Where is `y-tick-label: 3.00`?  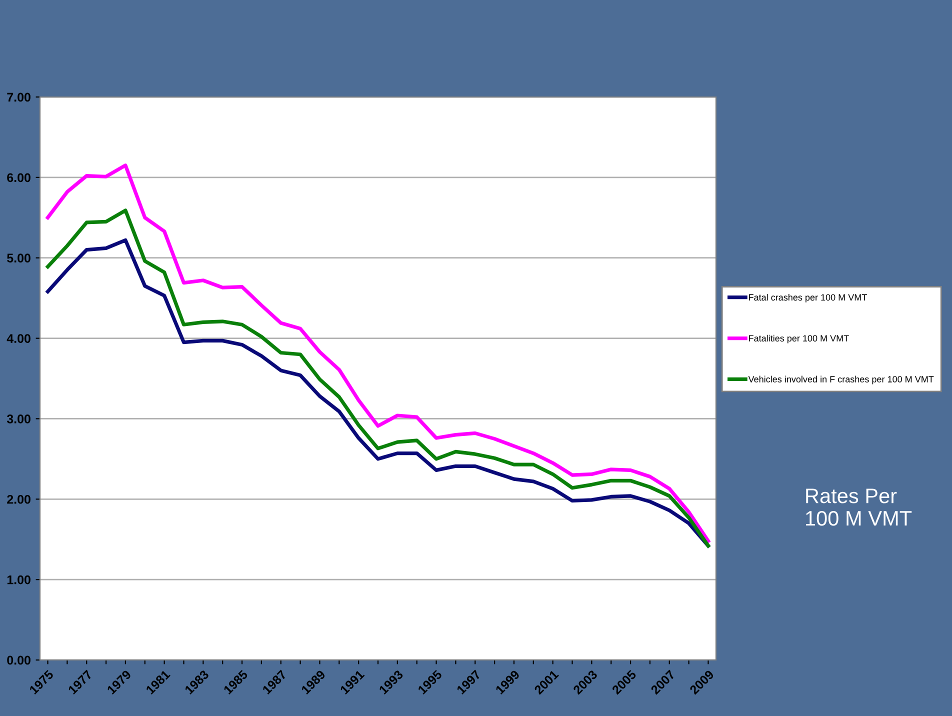 y-tick-label: 3.00 is located at coordinates (18, 419).